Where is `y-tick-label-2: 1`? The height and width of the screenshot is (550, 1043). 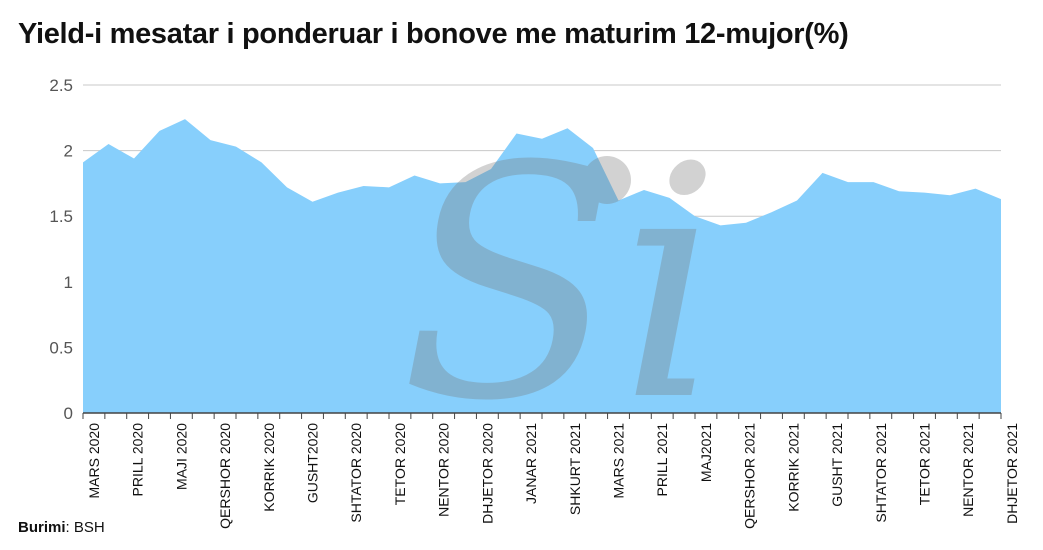
y-tick-label-2: 1 is located at coordinates (68, 282).